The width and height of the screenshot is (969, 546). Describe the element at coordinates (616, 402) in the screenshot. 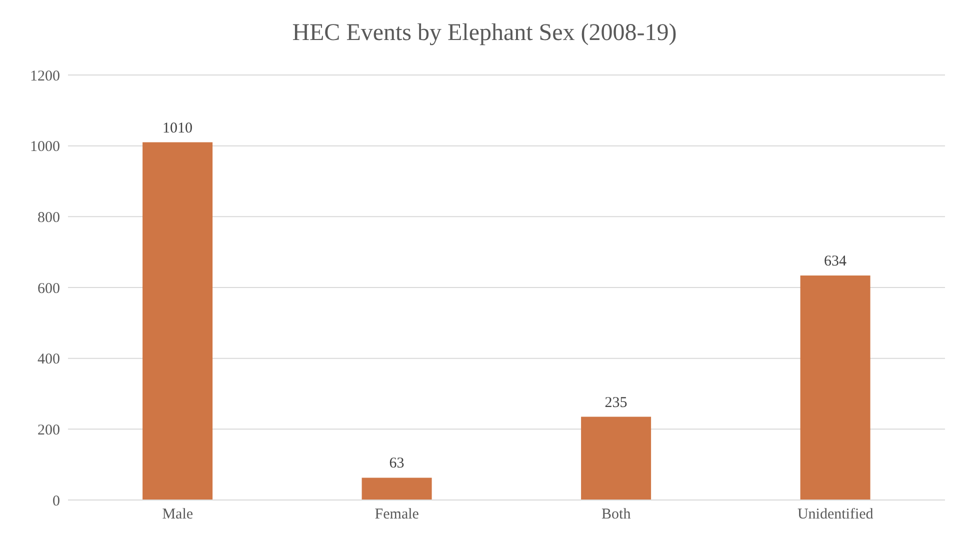

I see `data-label: 235` at that location.